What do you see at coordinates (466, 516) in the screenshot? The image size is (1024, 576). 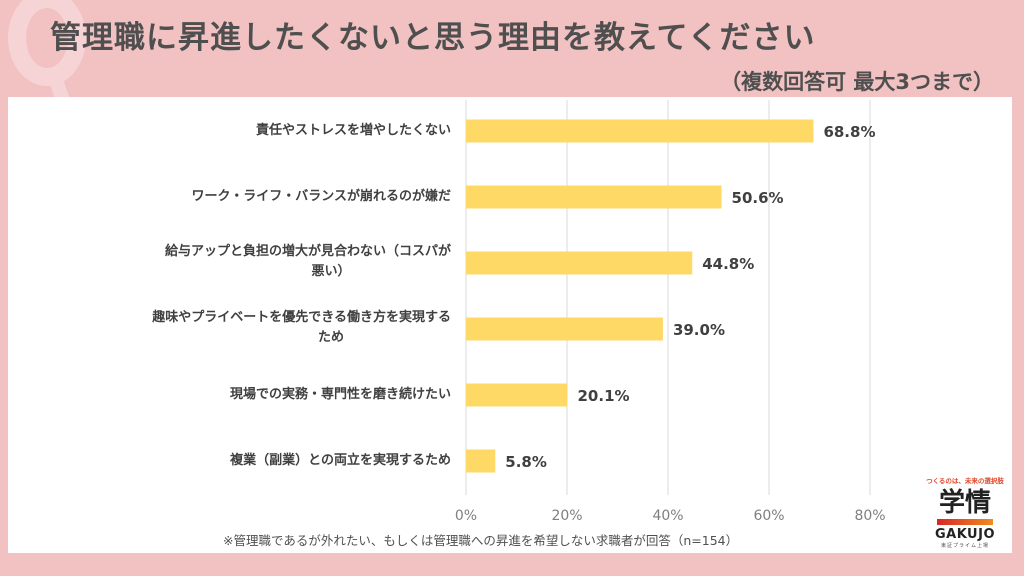 I see `x-tick-label: 0%` at bounding box center [466, 516].